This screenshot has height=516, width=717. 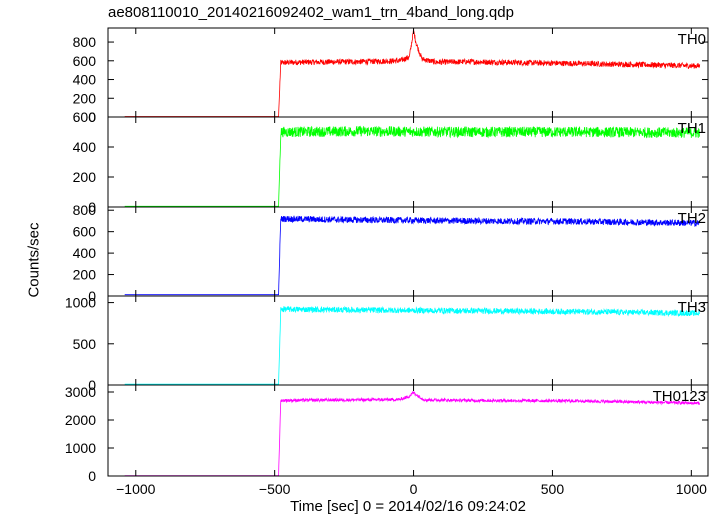 I want to click on panel-label-th0: TH0, so click(x=692, y=39).